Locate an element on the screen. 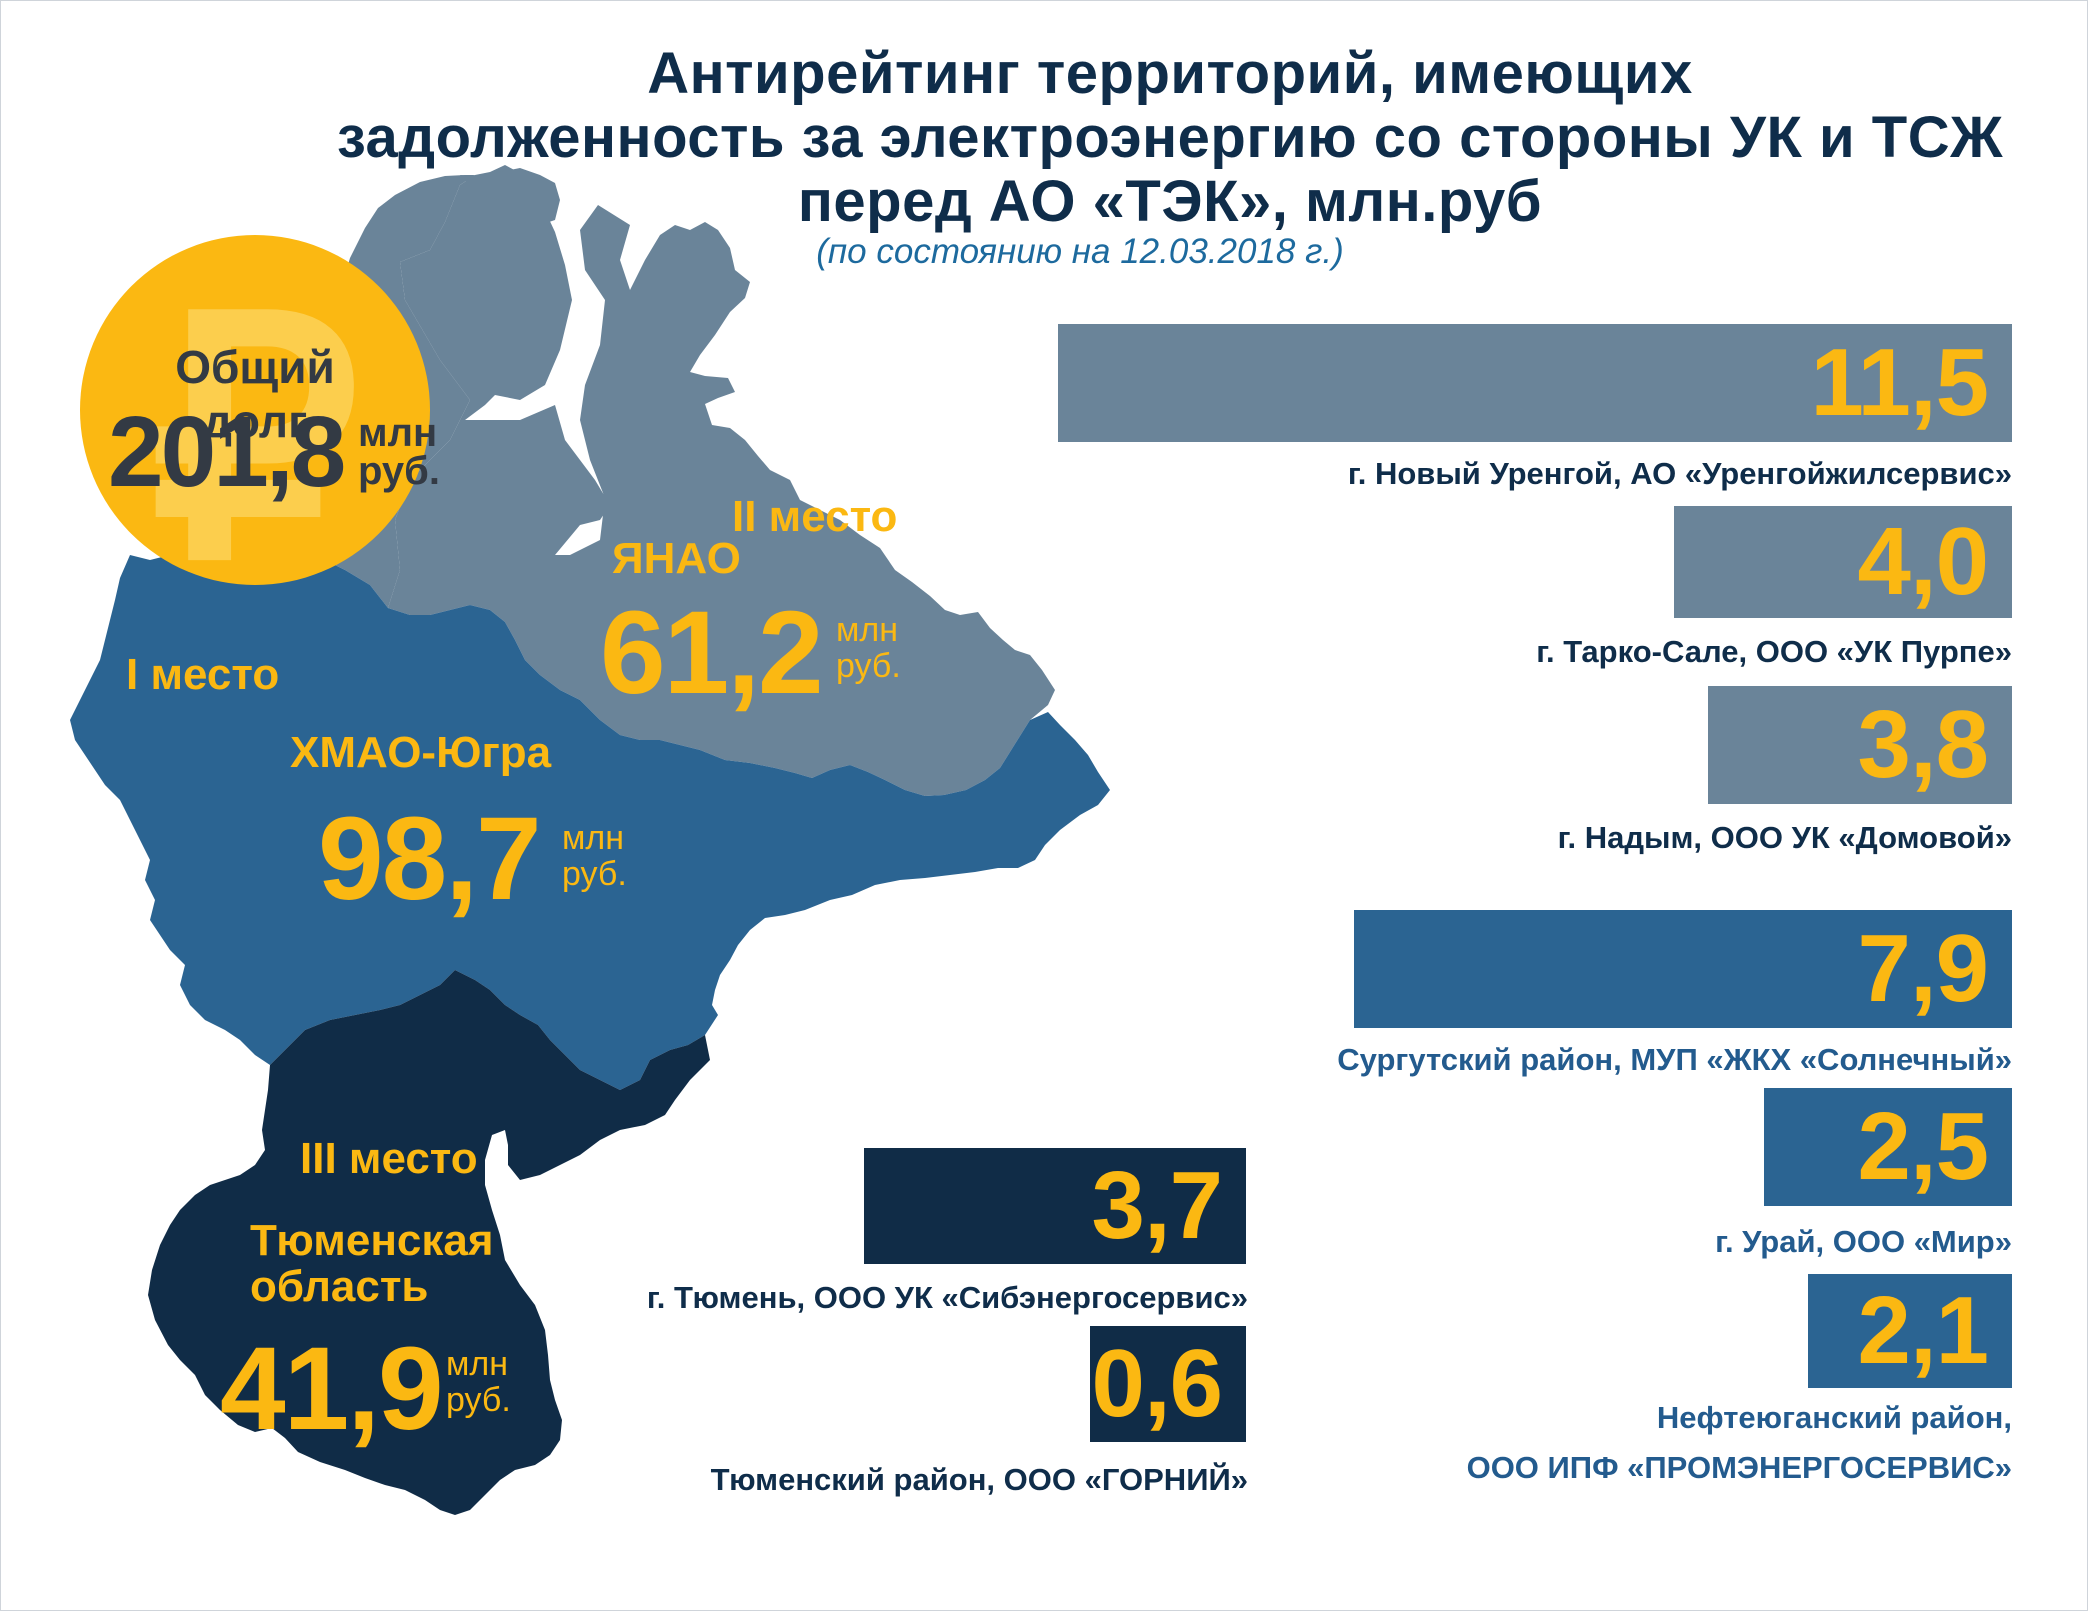  ruble-watermark-icon: ₽ is located at coordinates (255, 440).